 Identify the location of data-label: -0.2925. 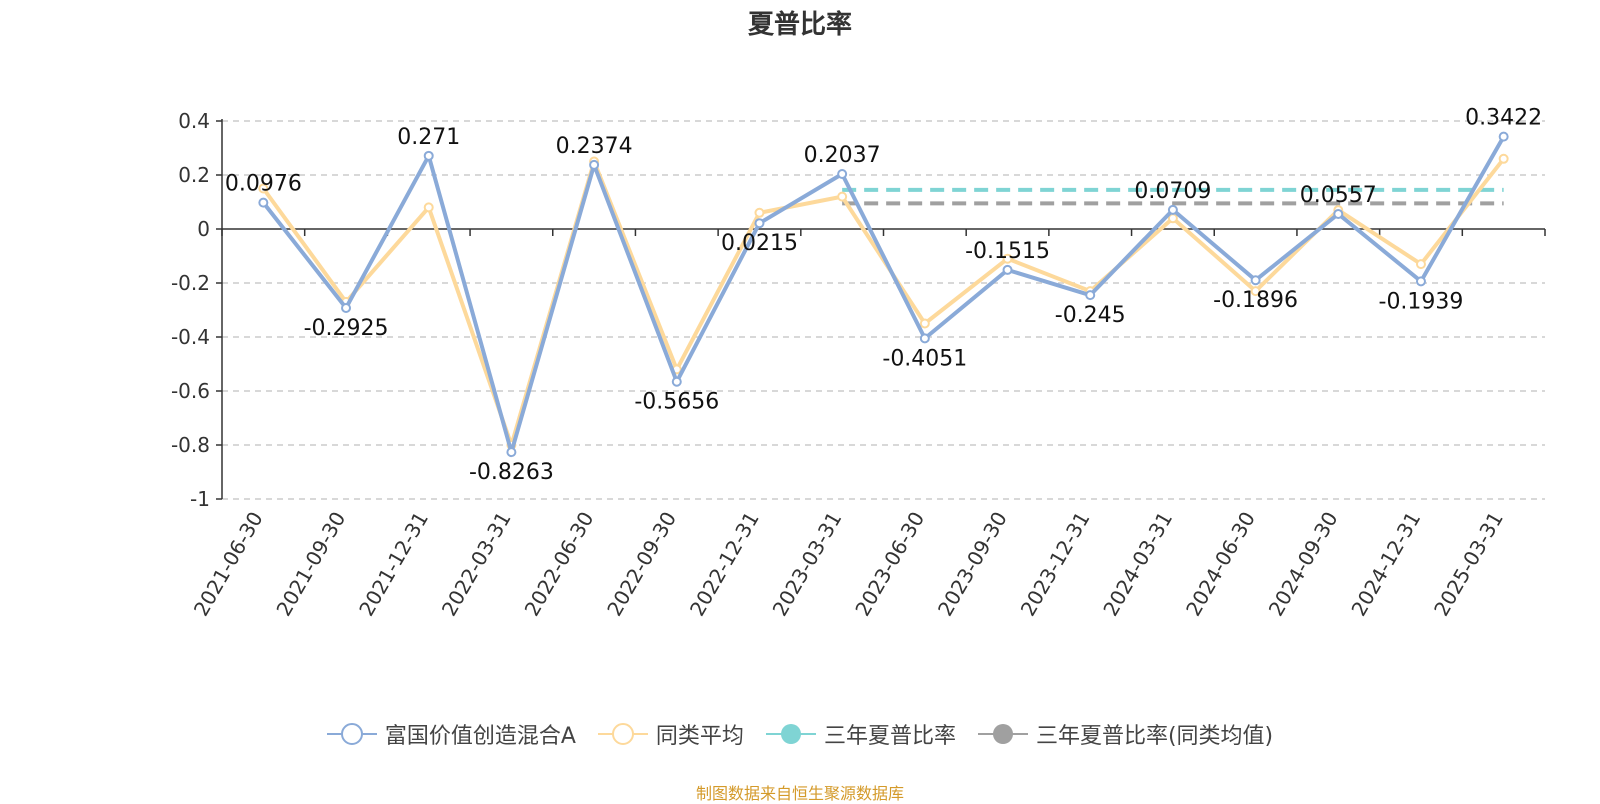
(346, 328).